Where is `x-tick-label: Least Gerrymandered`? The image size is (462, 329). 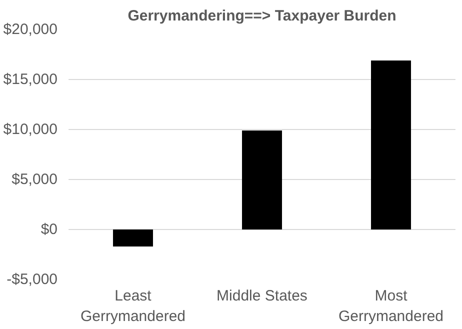
x-tick-label: Least Gerrymandered is located at coordinates (133, 306).